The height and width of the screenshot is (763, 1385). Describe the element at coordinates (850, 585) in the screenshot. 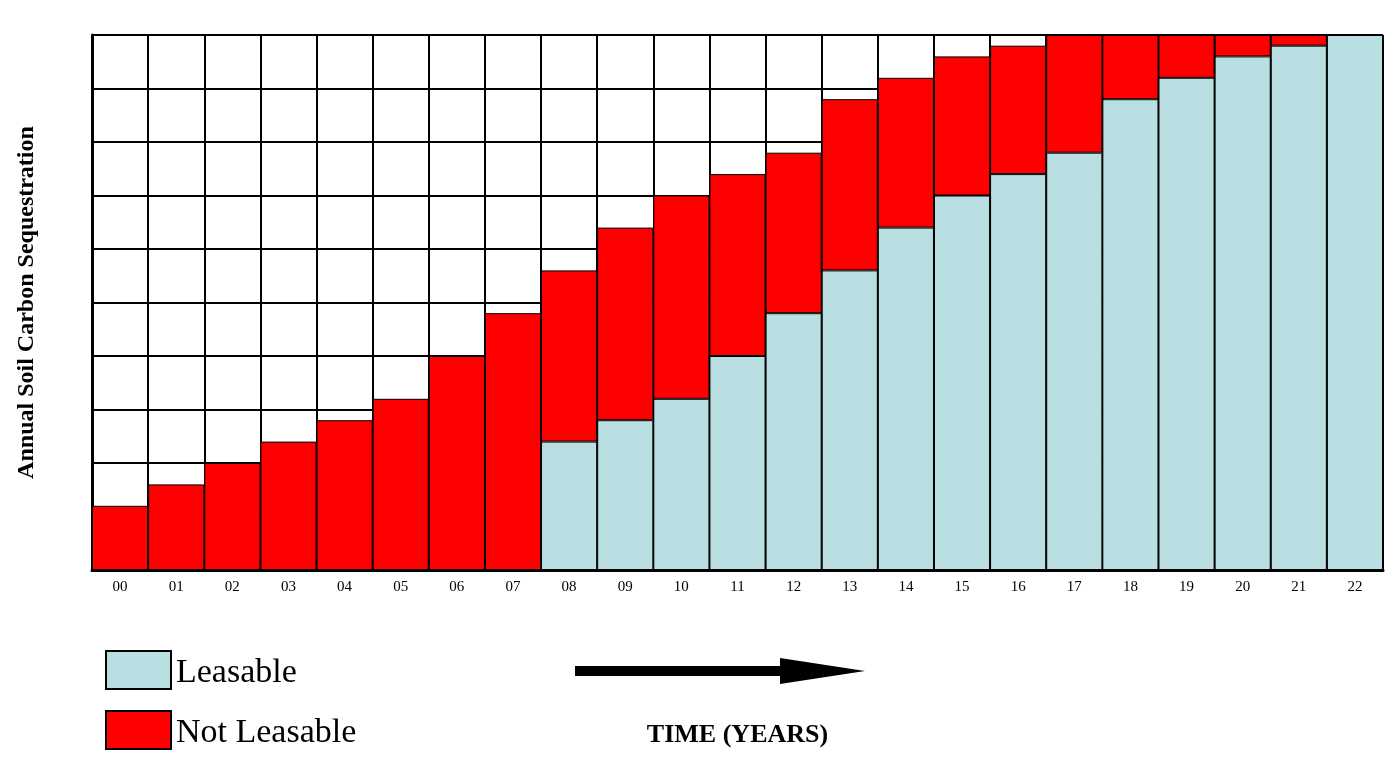

I see `x-tick-label: 13` at that location.